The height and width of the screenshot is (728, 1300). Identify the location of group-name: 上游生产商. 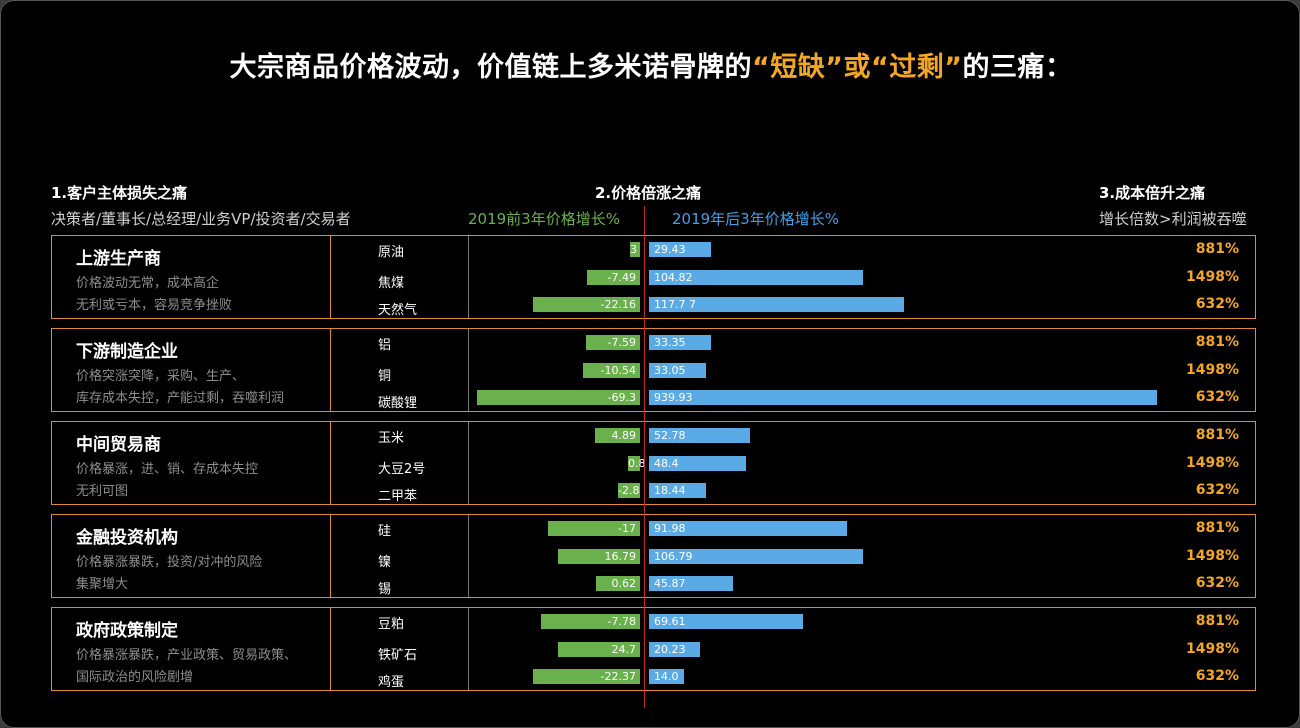
(118, 259).